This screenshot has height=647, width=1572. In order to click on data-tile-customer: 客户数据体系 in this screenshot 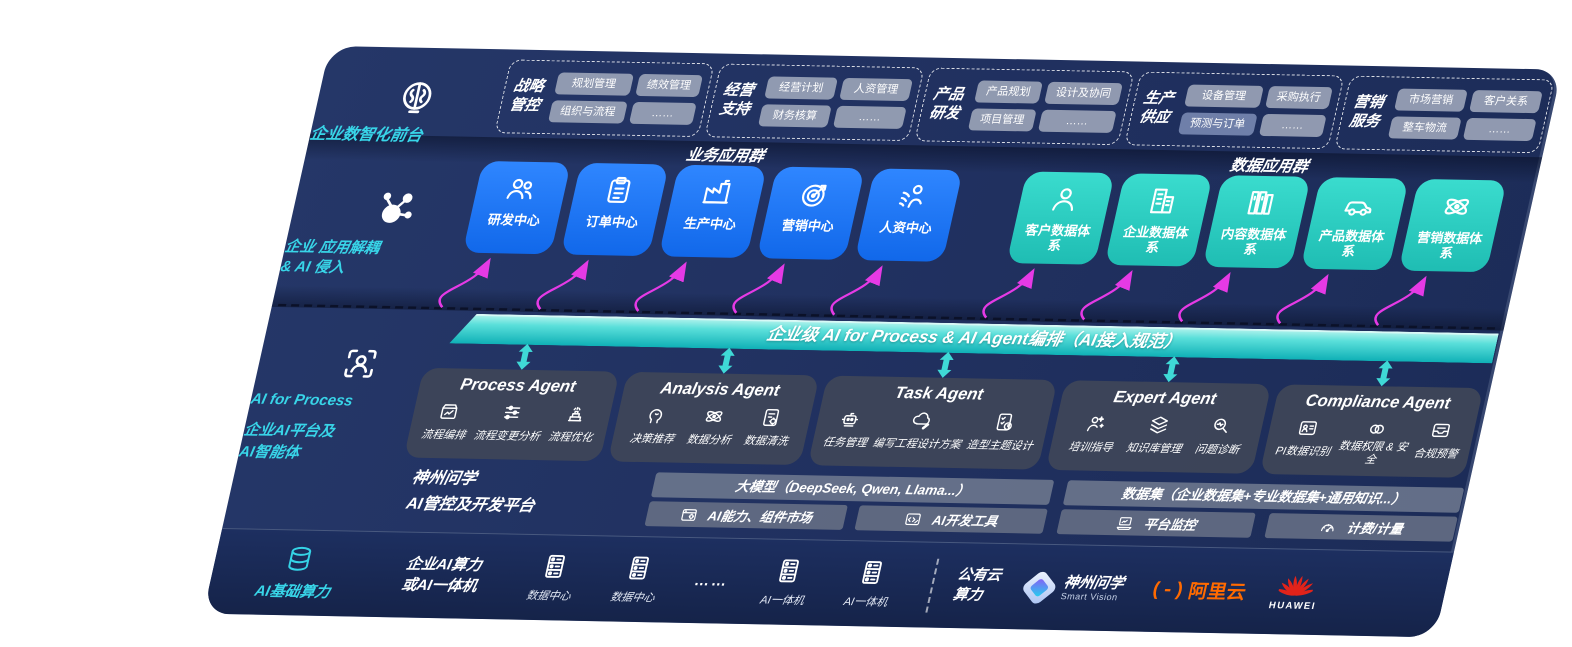, I will do `click(1060, 218)`.